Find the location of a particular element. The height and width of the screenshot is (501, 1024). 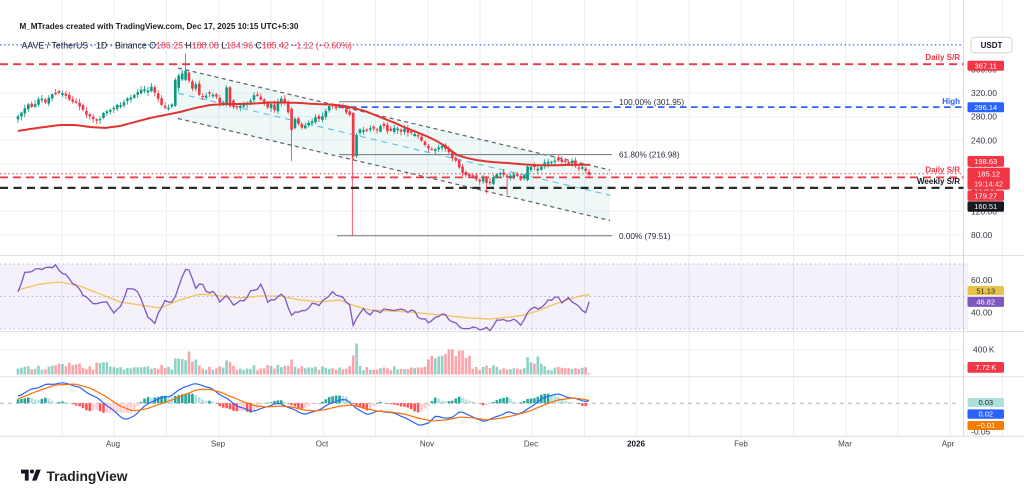

svg-text: High is located at coordinates (951, 101).